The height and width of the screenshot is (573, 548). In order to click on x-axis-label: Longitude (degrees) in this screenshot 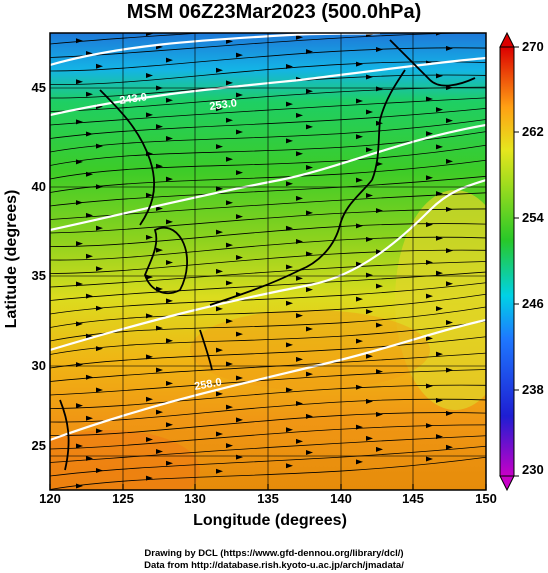, I will do `click(270, 520)`.